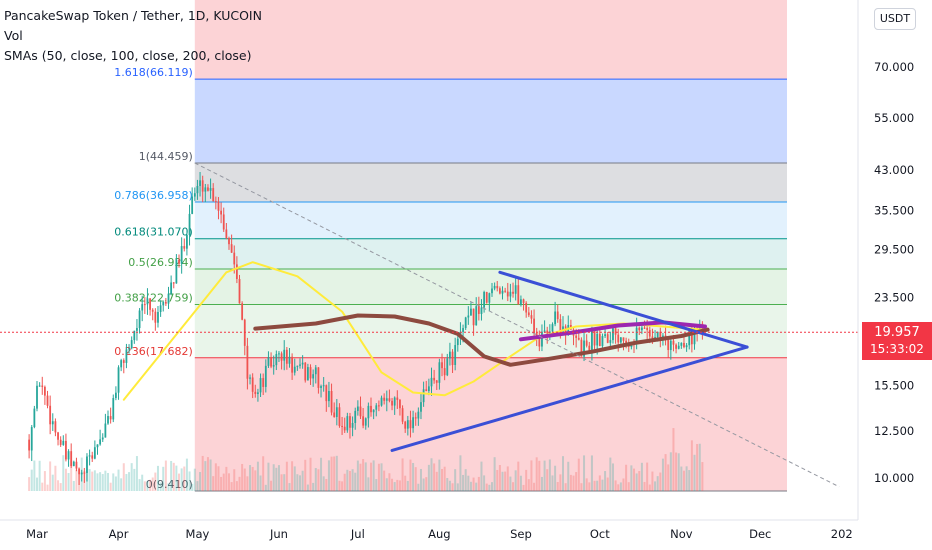 This screenshot has width=932, height=550. What do you see at coordinates (569, 398) in the screenshot?
I see `triangle-lower-line` at bounding box center [569, 398].